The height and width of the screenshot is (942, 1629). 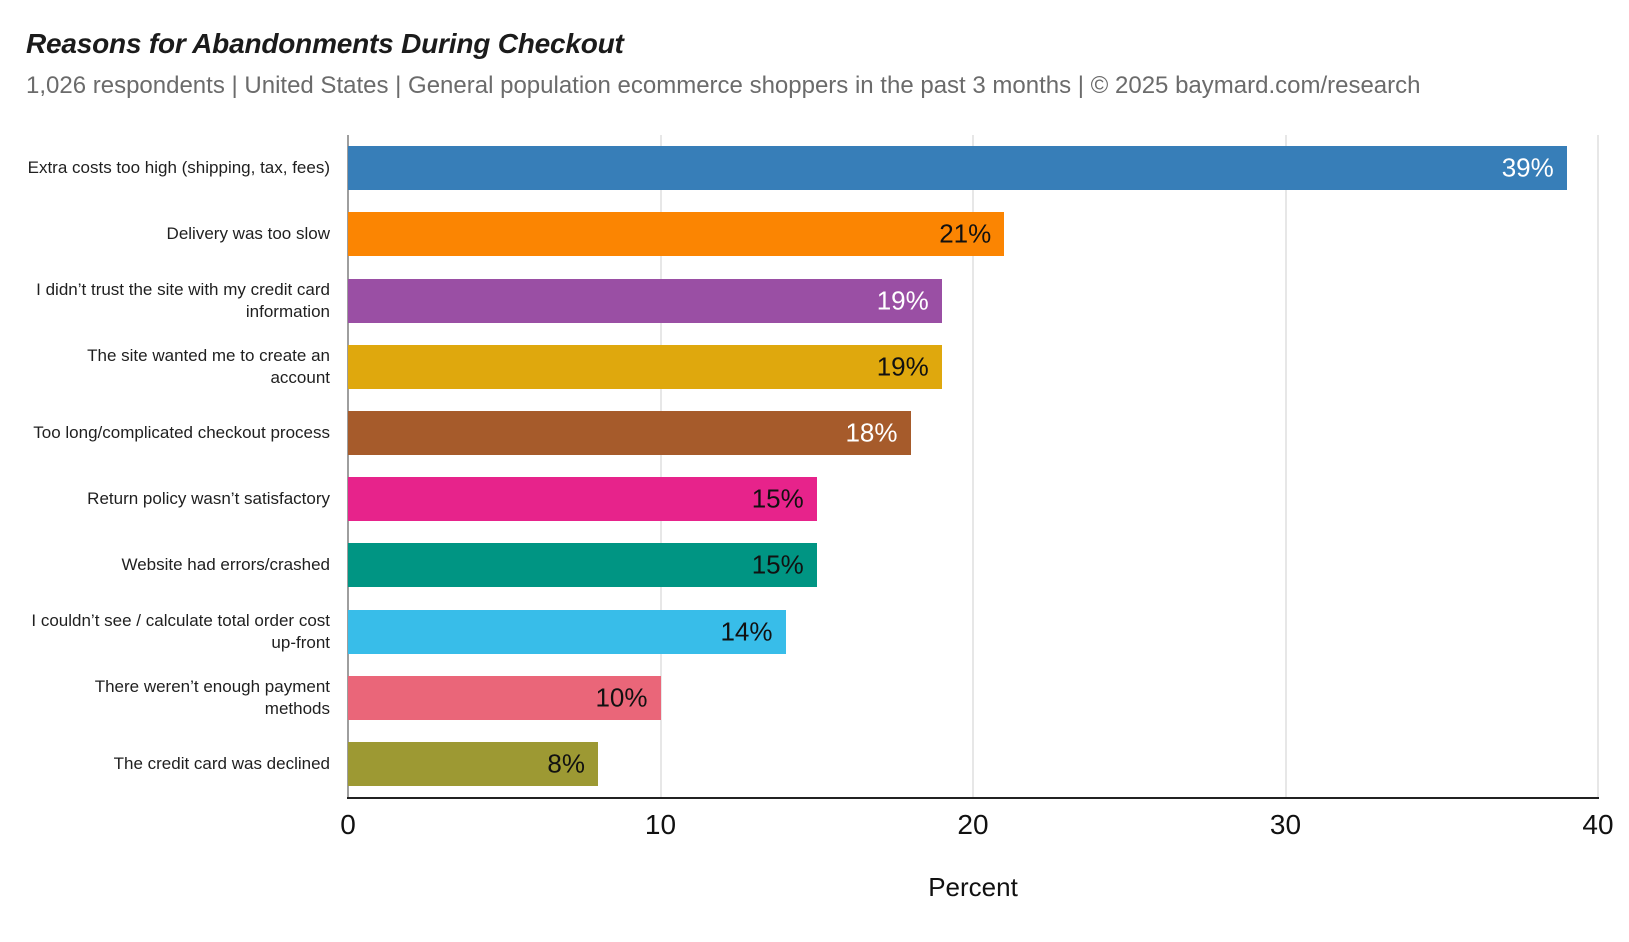 I want to click on x-tick-label: 30, so click(x=1285, y=824).